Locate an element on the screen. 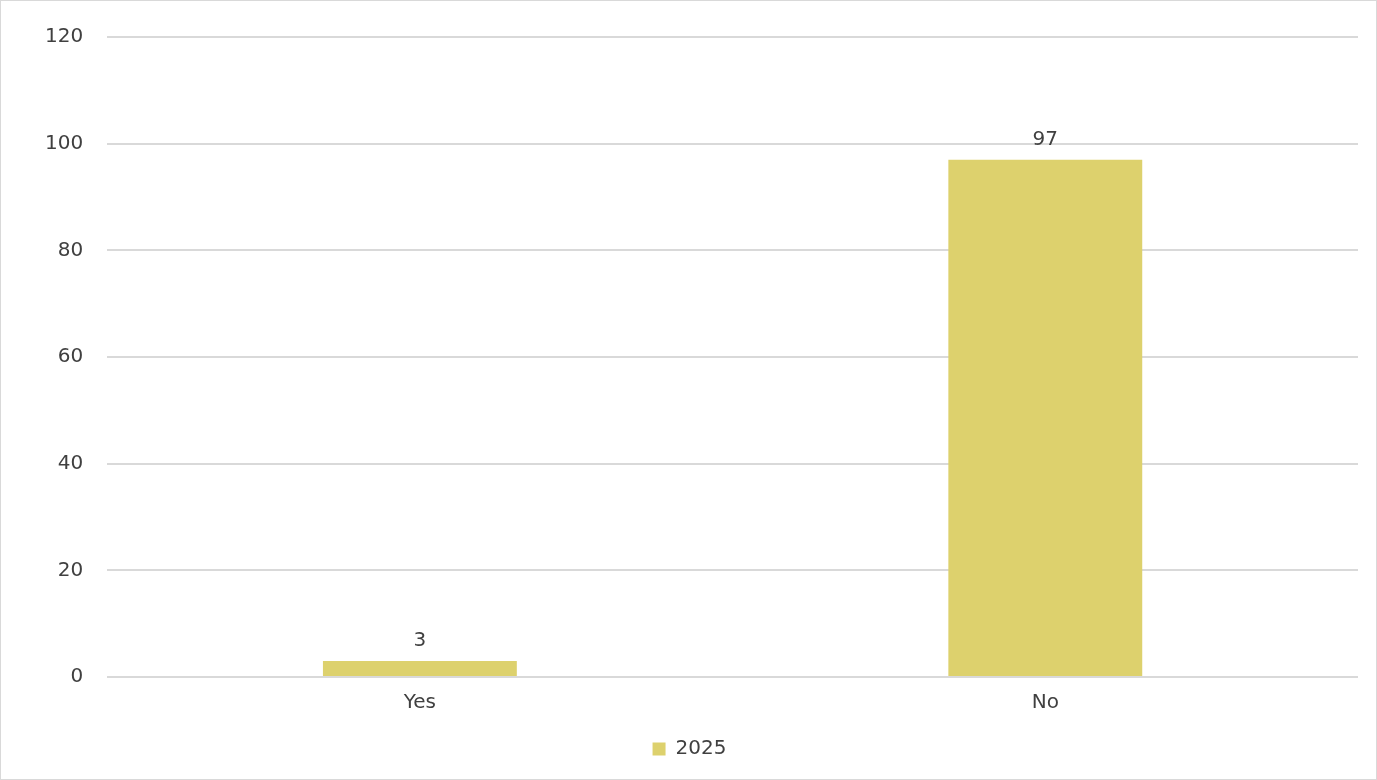 The width and height of the screenshot is (1377, 780). x-tick-label: No is located at coordinates (1045, 701).